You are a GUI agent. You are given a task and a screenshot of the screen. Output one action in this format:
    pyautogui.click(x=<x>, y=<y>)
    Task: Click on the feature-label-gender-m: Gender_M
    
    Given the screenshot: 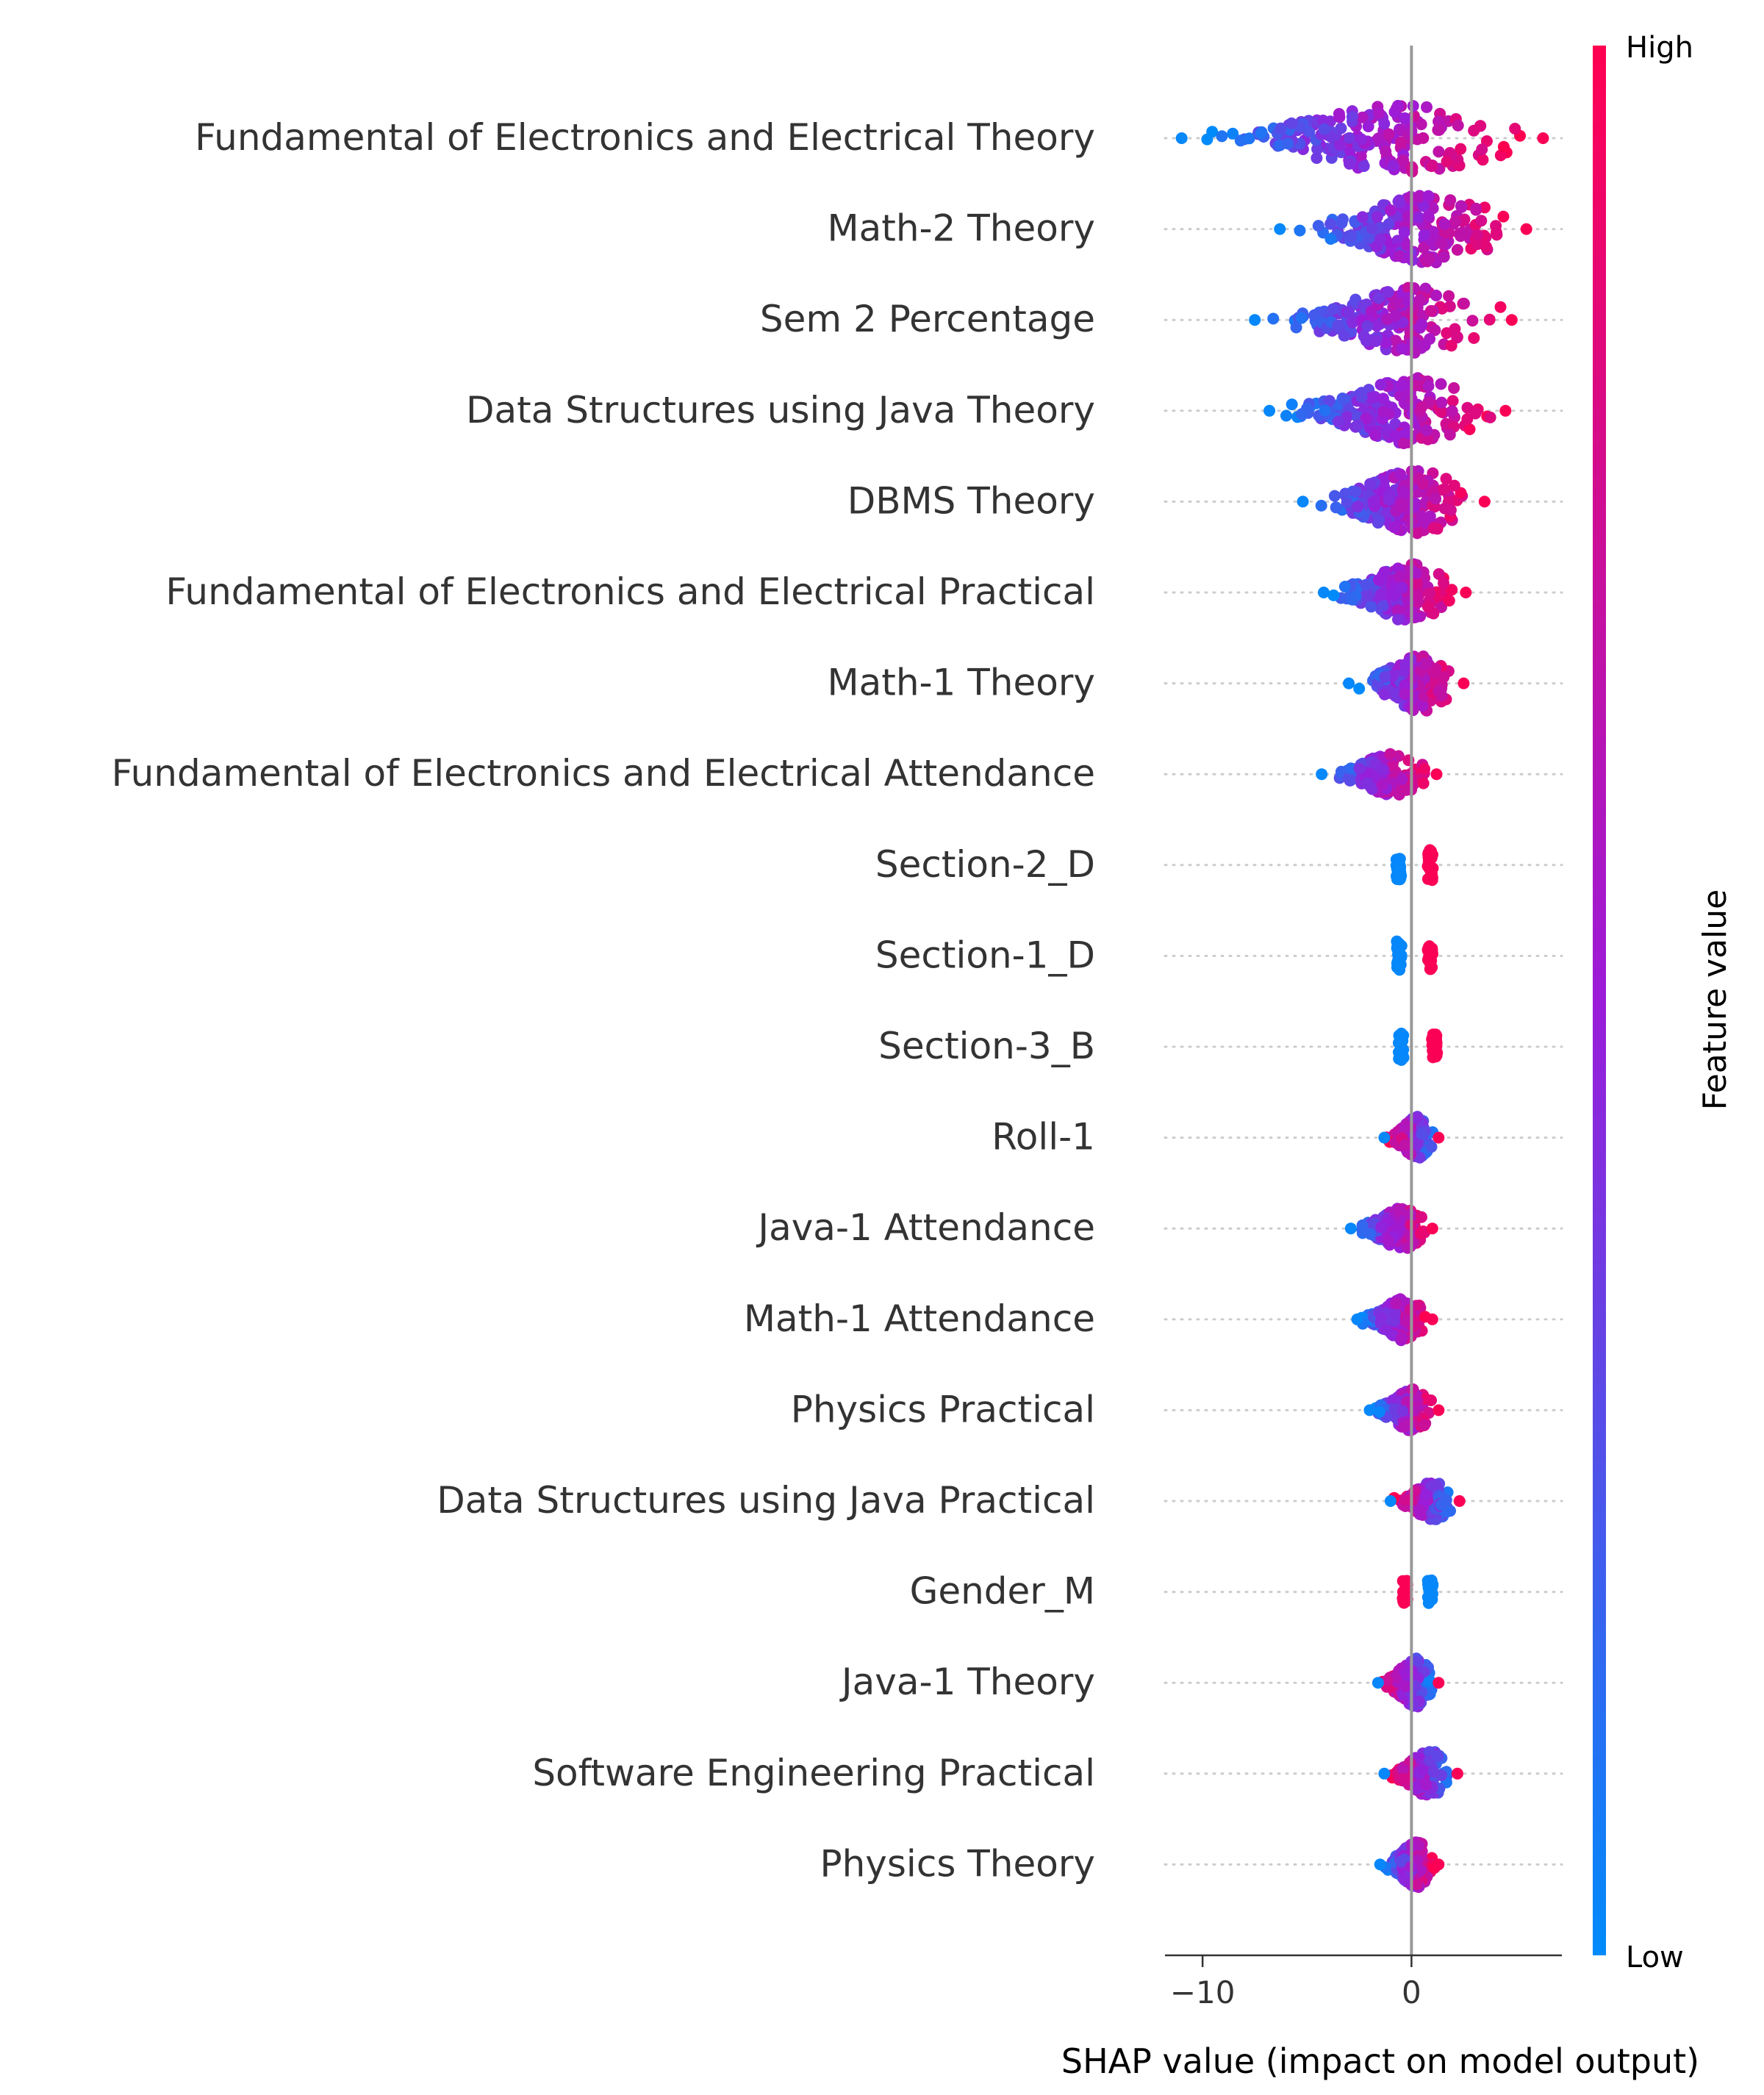 What is the action you would take?
    pyautogui.click(x=1002, y=1591)
    